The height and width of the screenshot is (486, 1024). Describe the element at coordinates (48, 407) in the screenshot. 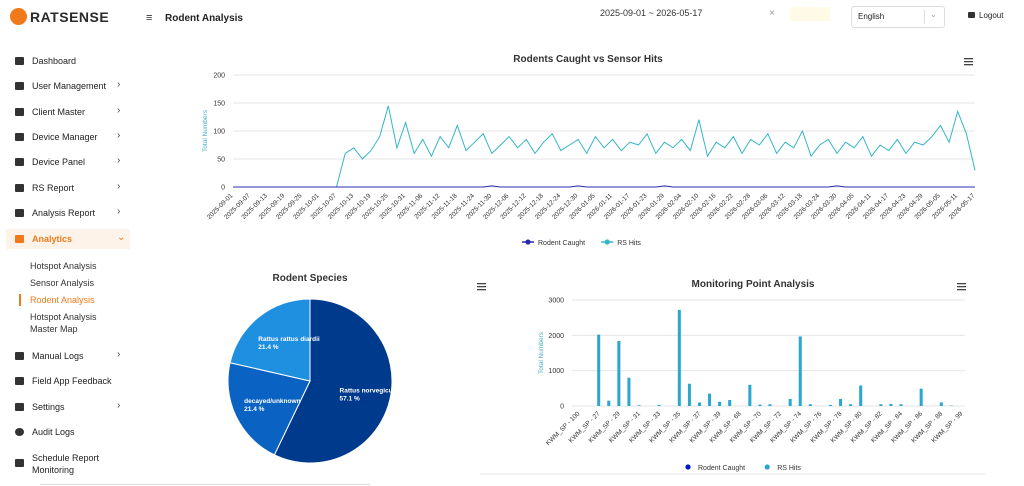

I see `menu-item: Settings` at that location.